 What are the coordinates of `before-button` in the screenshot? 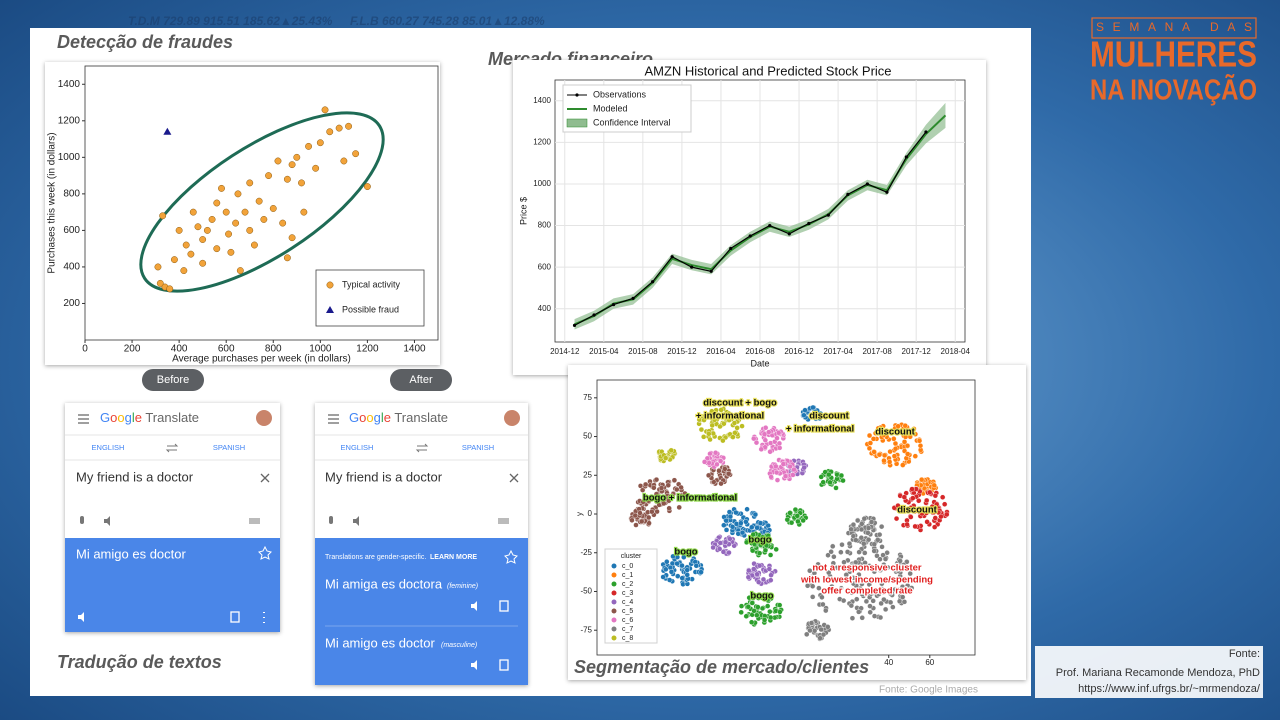 It's located at (173, 380).